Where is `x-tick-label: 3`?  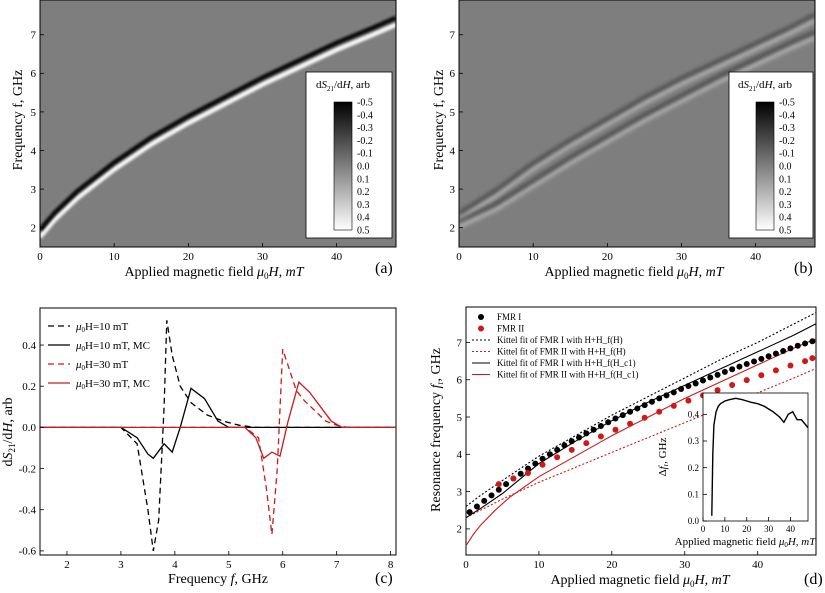
x-tick-label: 3 is located at coordinates (121, 565).